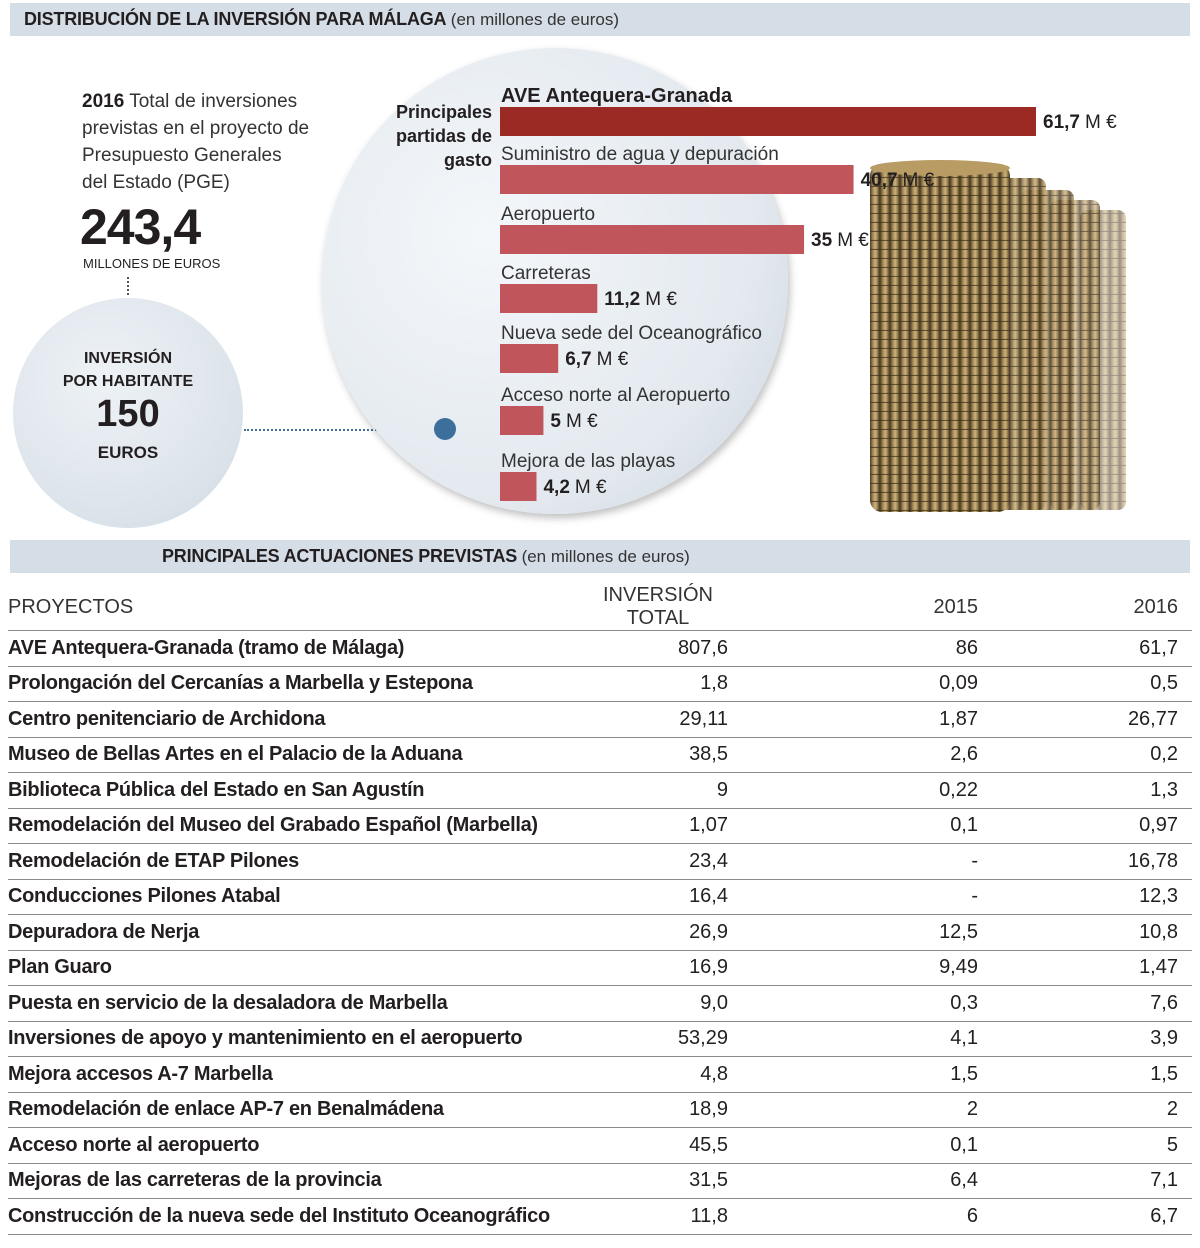 This screenshot has width=1200, height=1248. I want to click on chart-title: Principales partidas de gasto, so click(443, 136).